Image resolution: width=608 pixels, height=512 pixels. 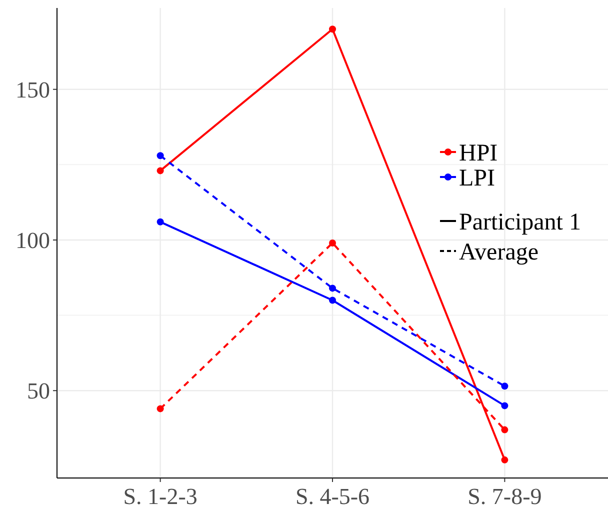 What do you see at coordinates (38, 391) in the screenshot?
I see `y-tick-label: 50` at bounding box center [38, 391].